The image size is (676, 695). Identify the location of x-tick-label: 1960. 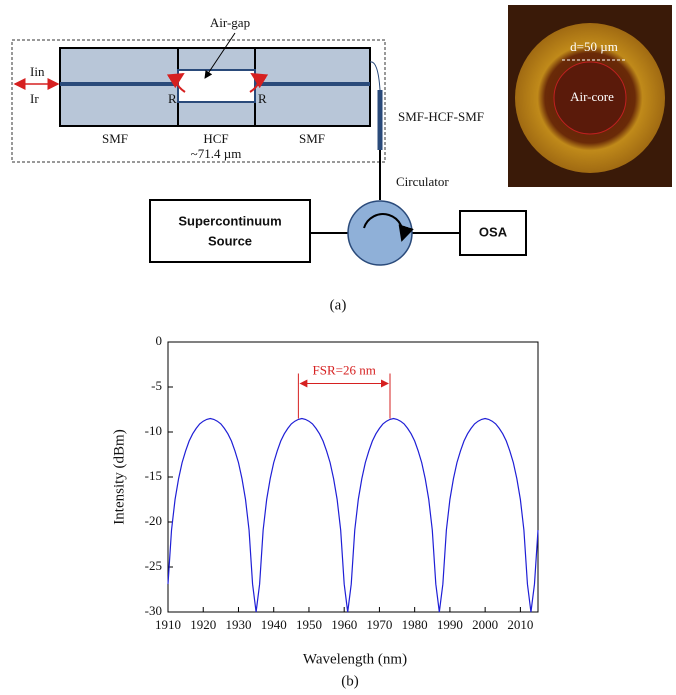
(344, 624).